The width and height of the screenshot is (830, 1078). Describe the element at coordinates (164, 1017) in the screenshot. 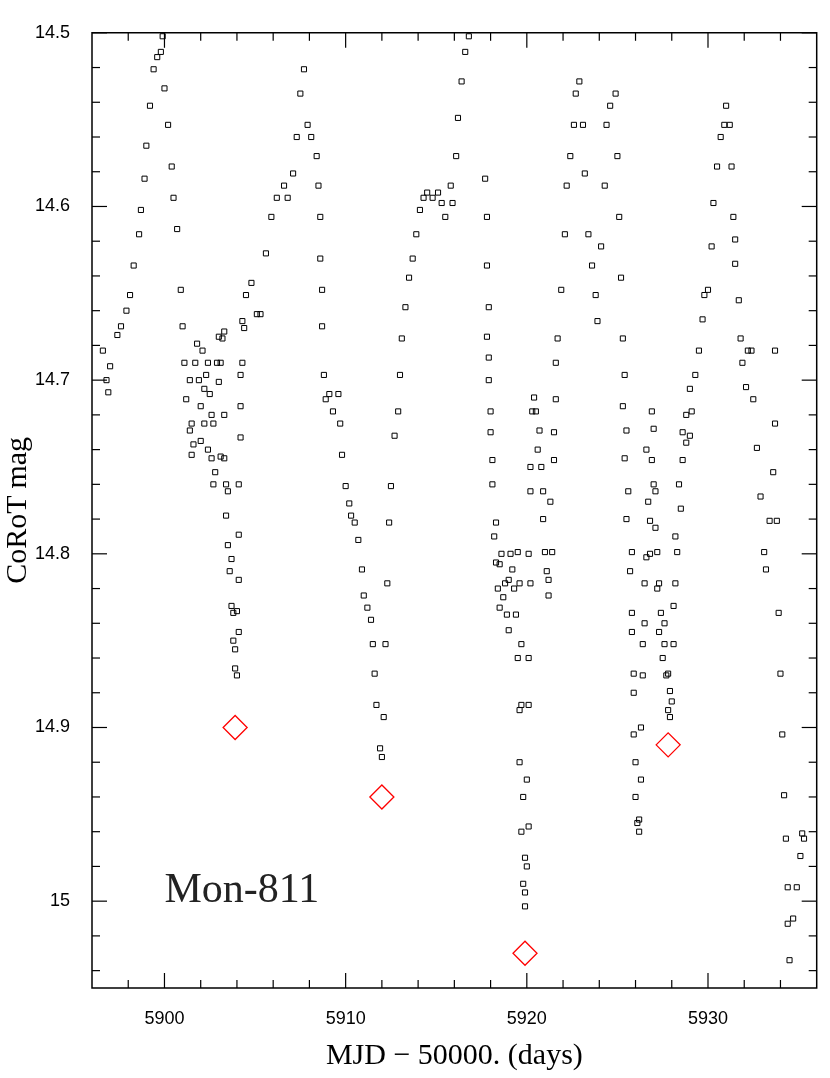

I see `x-tick-label: 5900` at that location.